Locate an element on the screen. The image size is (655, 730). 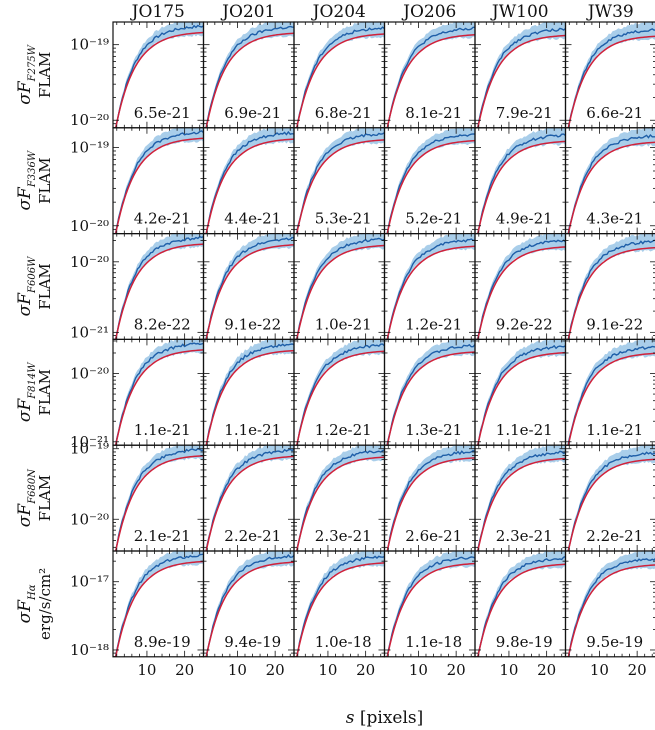
value-label: 2.1e-21 is located at coordinates (162, 536).